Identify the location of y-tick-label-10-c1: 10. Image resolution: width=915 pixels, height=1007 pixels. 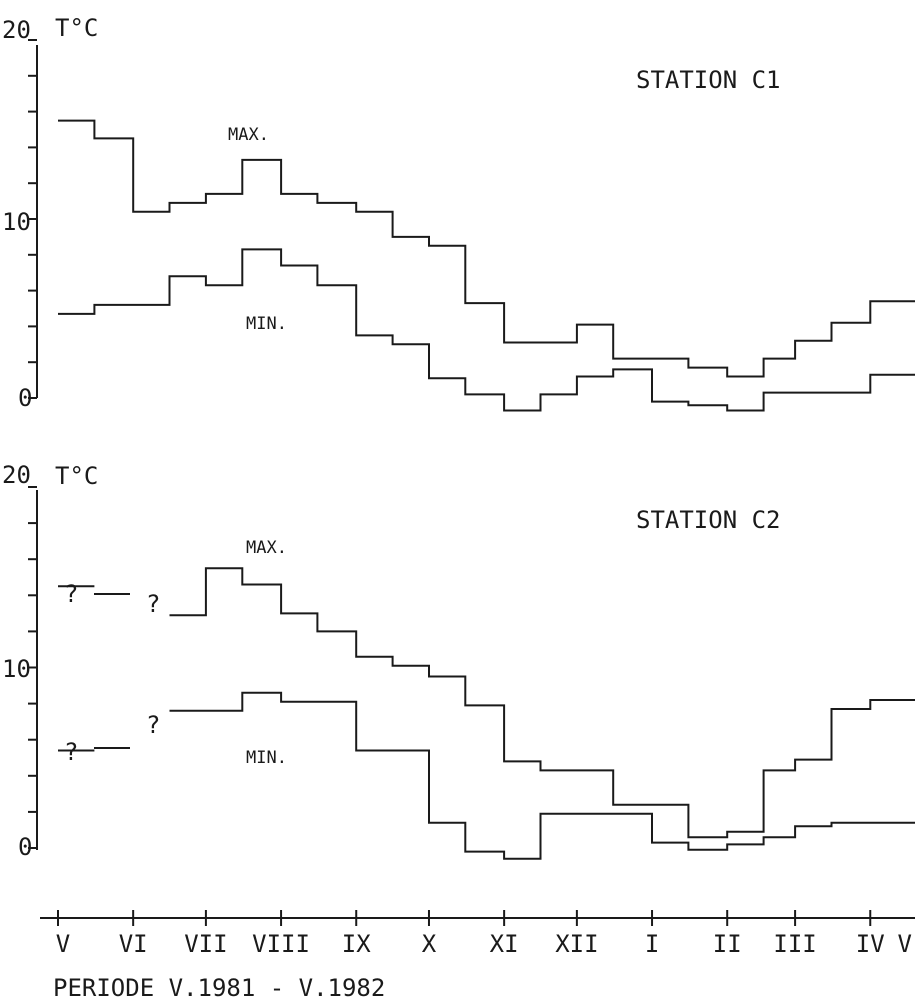
(16, 222).